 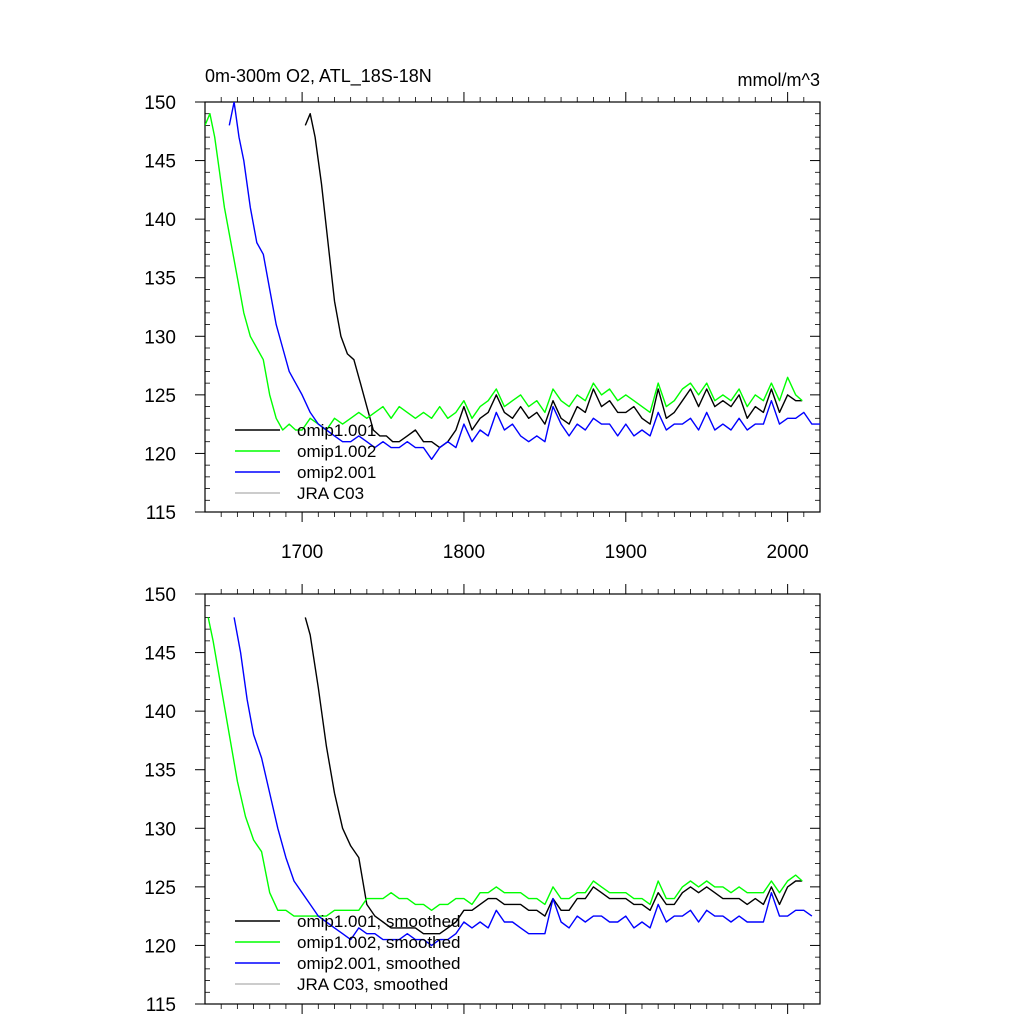 I want to click on x-tick-label: 1800, so click(x=464, y=552).